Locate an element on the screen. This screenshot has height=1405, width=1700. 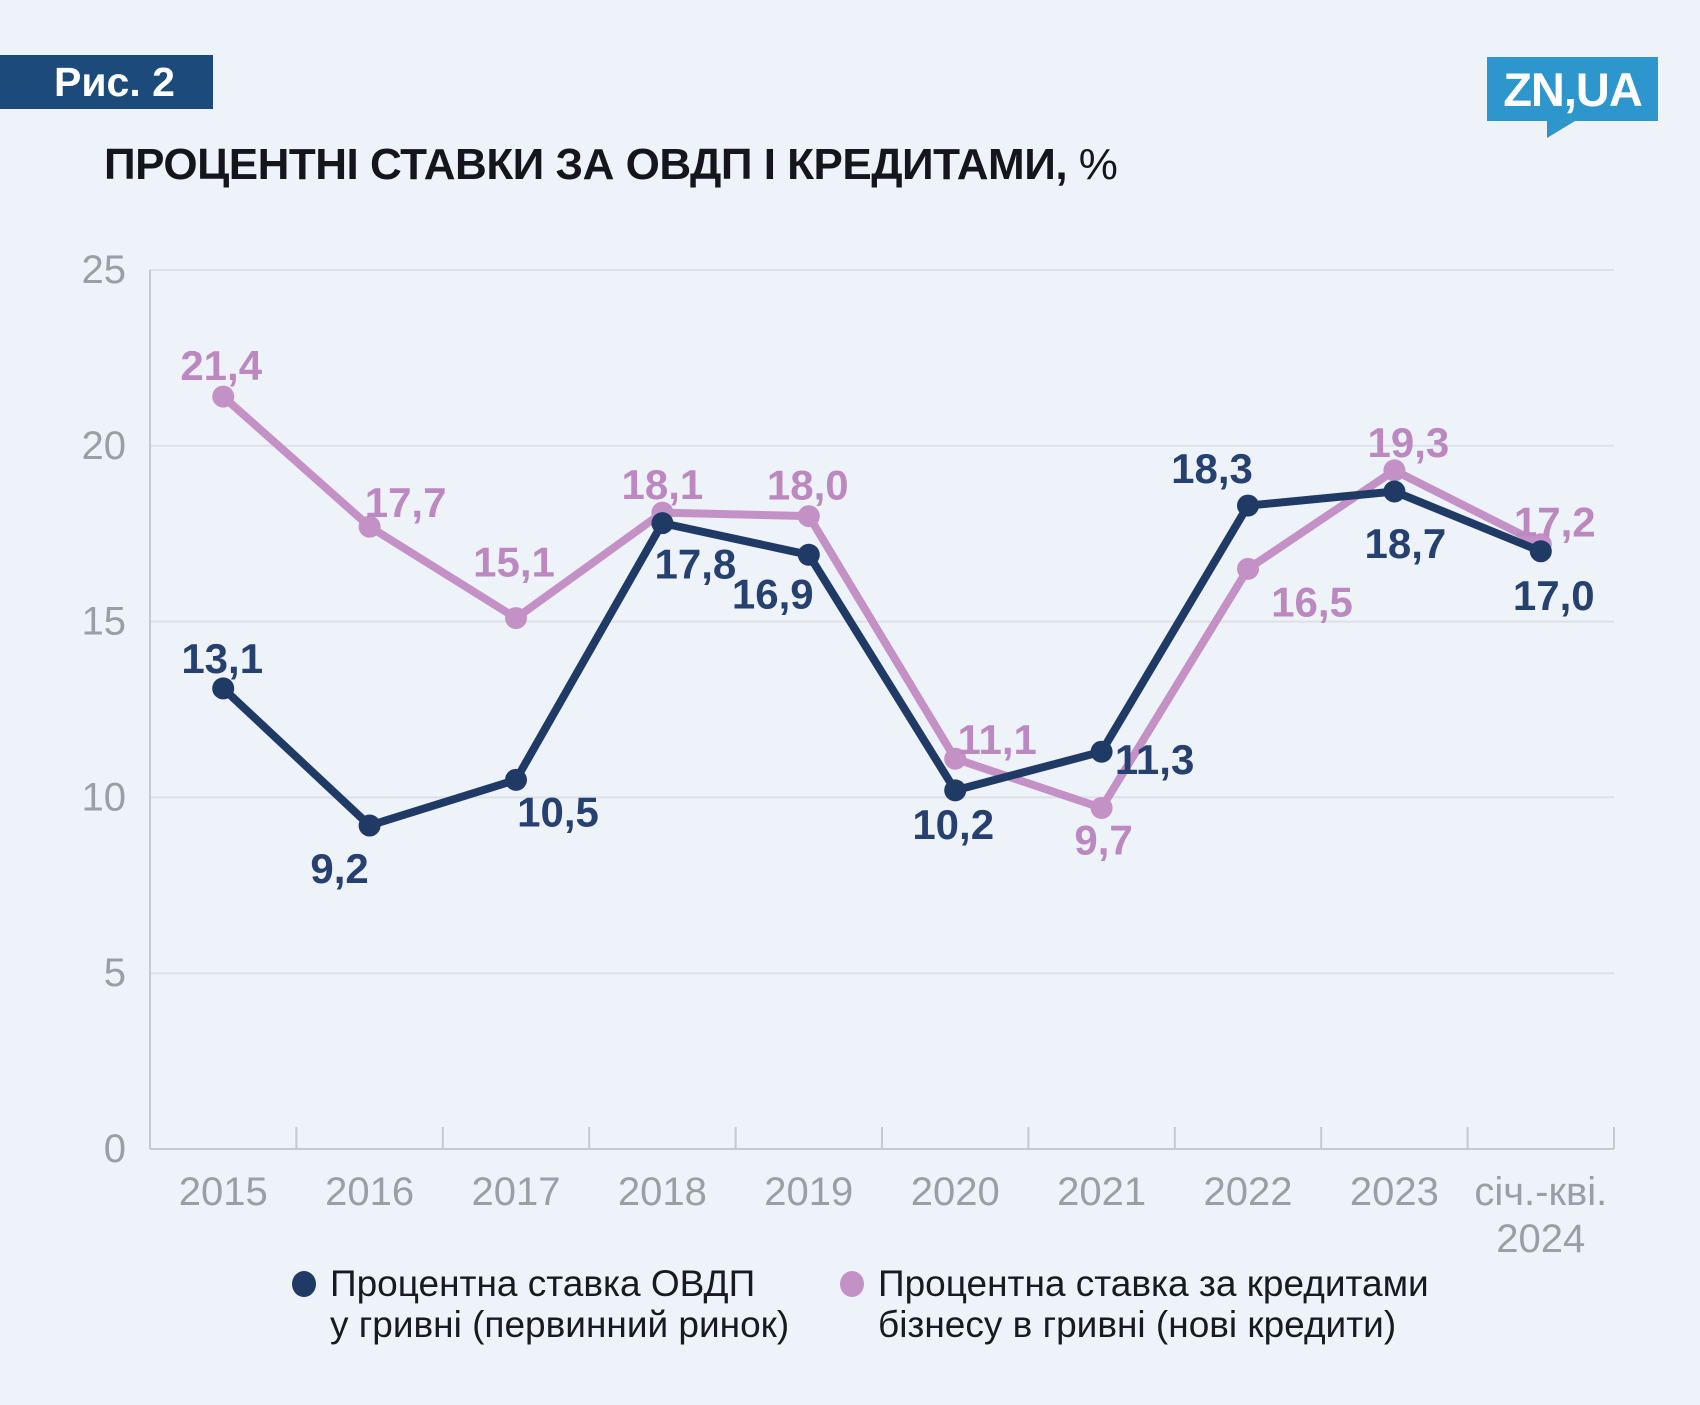
data-label-loans: 16,5 is located at coordinates (1312, 601).